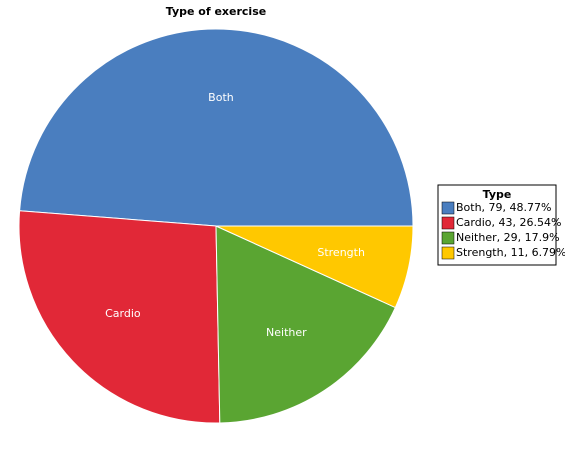 The width and height of the screenshot is (565, 454). I want to click on legend-label: Strength, 11, 6.79%, so click(510, 252).